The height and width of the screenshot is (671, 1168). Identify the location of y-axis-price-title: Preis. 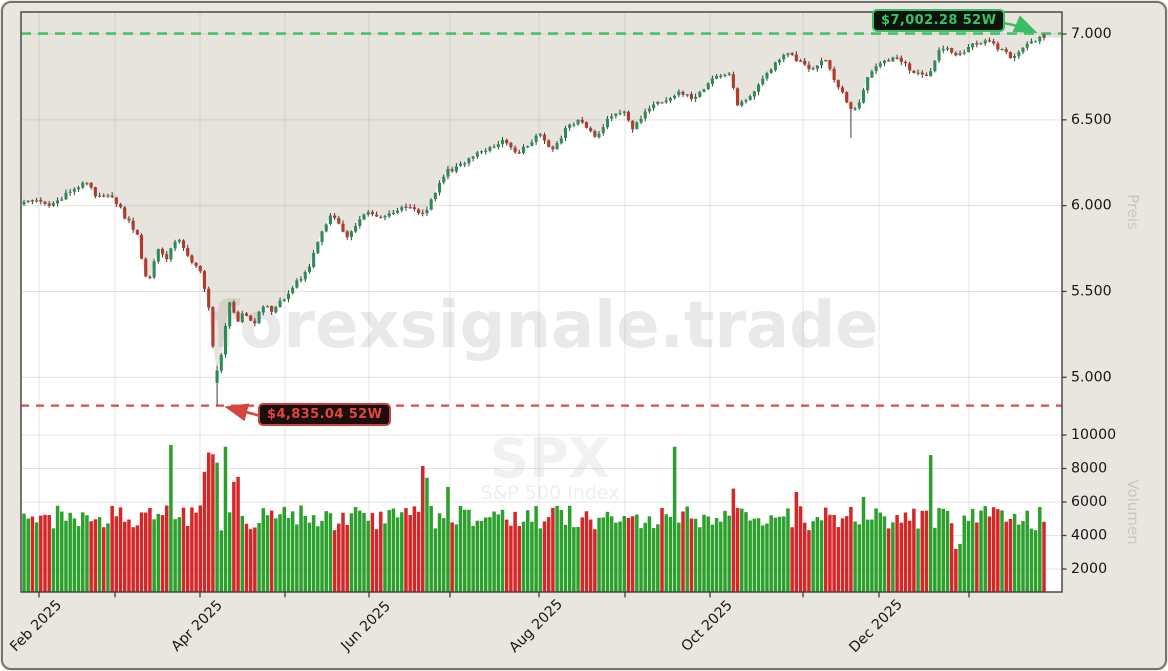
(1133, 212).